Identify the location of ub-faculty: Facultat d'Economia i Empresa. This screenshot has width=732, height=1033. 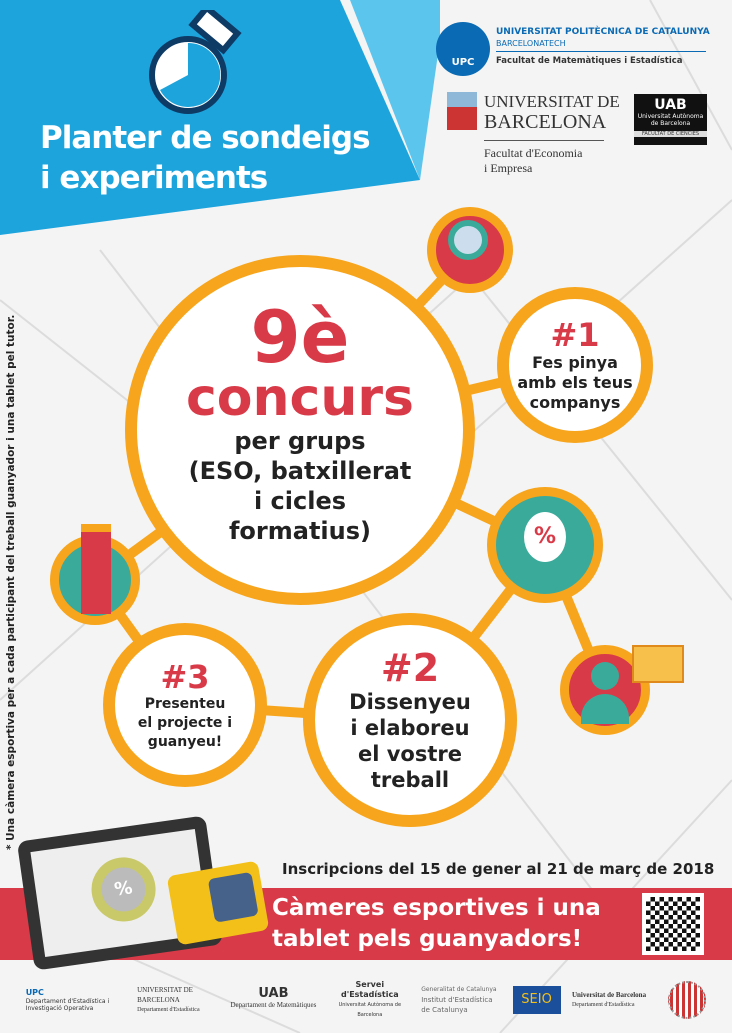
(533, 160).